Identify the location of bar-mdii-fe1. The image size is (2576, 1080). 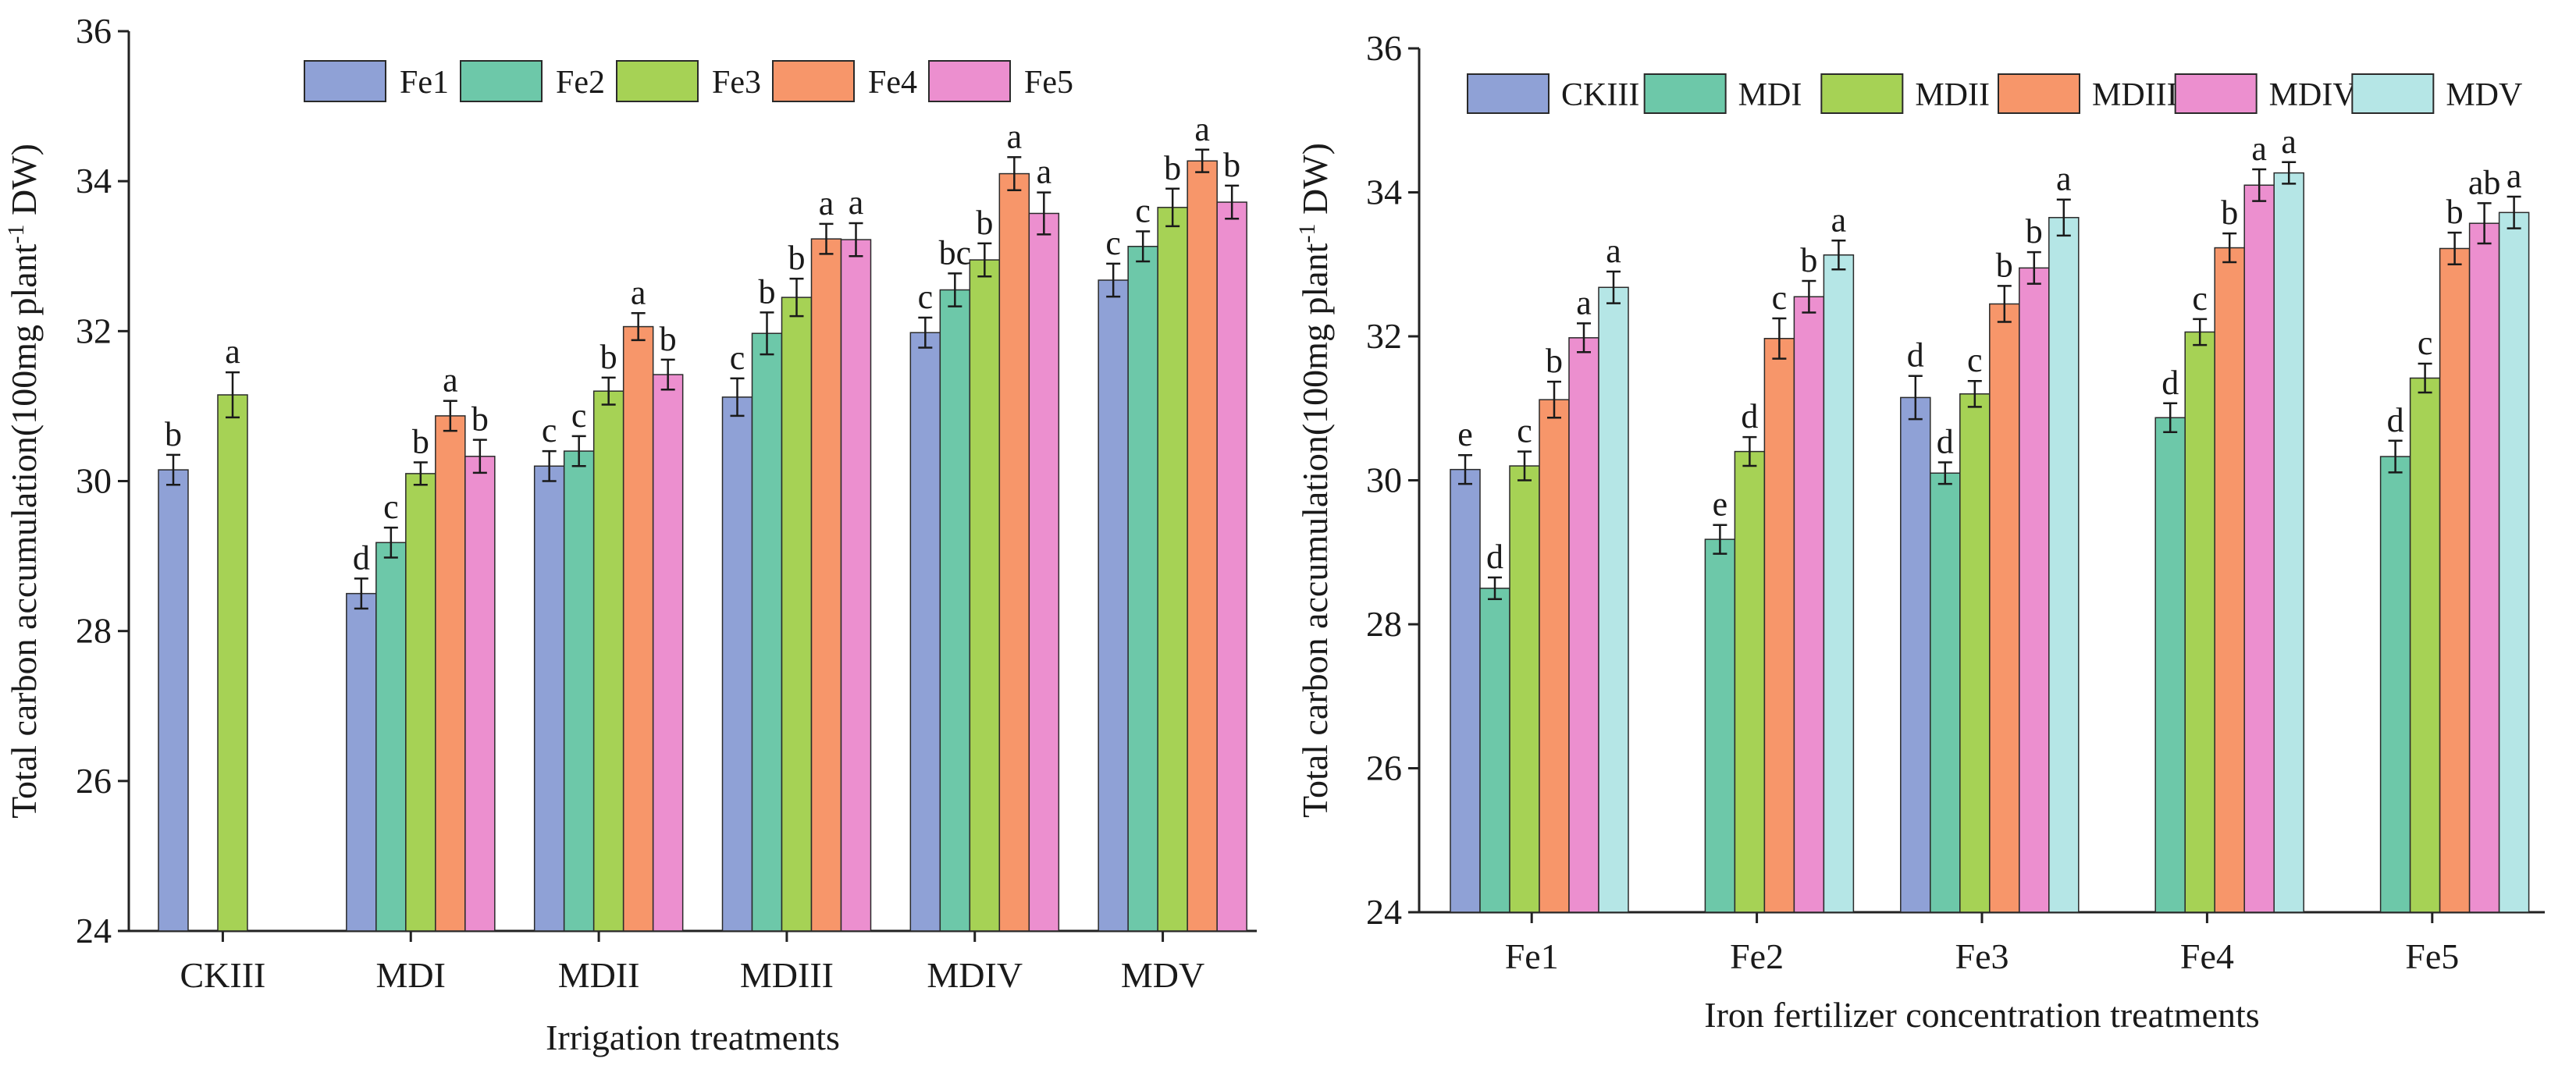
(1524, 689).